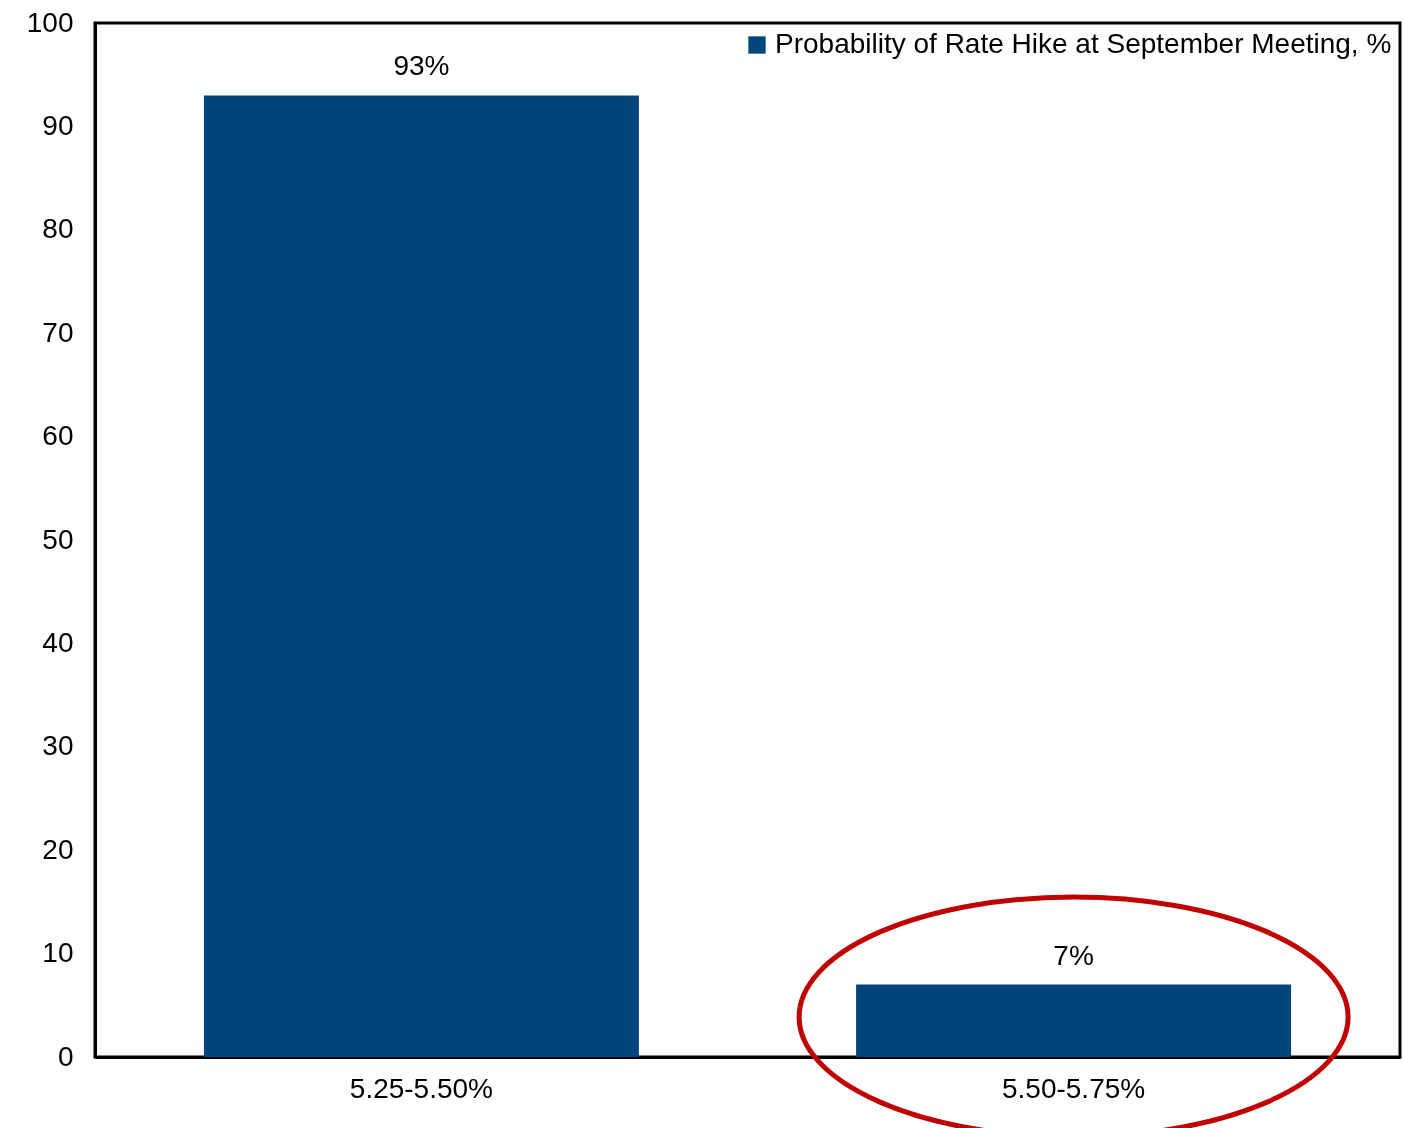 This screenshot has width=1403, height=1128. What do you see at coordinates (58, 229) in the screenshot?
I see `y-tick-label: 80` at bounding box center [58, 229].